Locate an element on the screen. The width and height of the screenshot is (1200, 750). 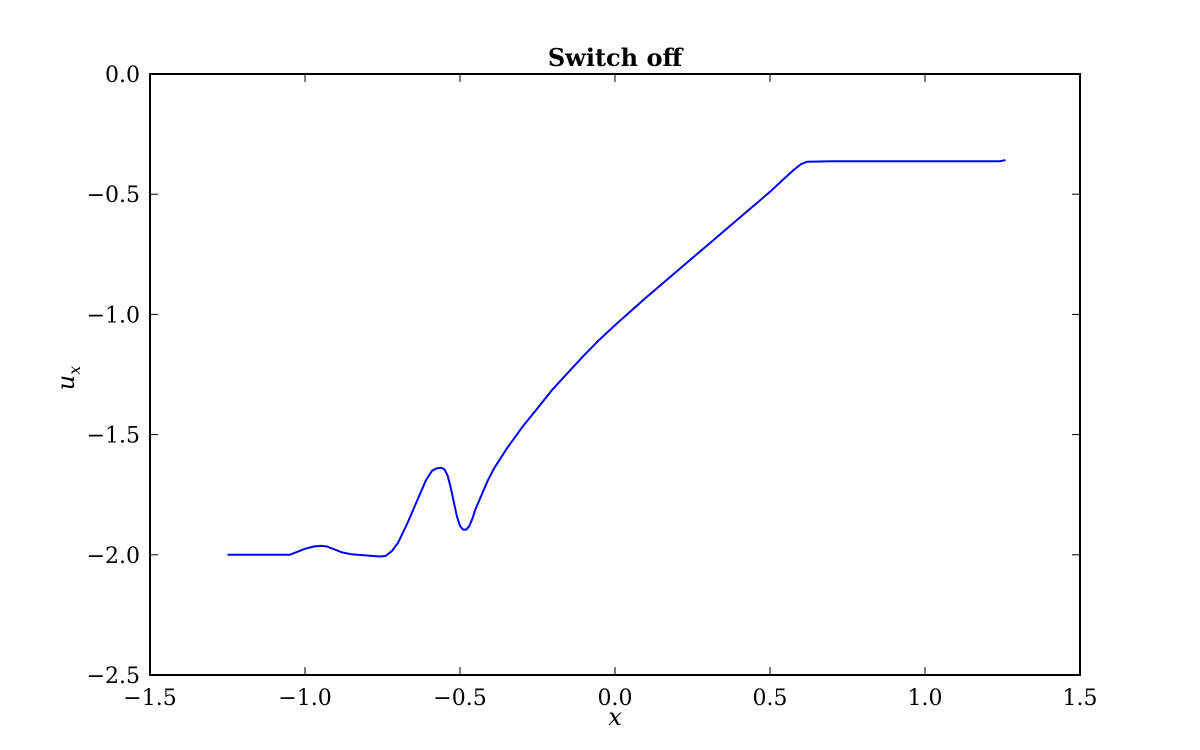
y-axis-label: ux is located at coordinates (68, 378).